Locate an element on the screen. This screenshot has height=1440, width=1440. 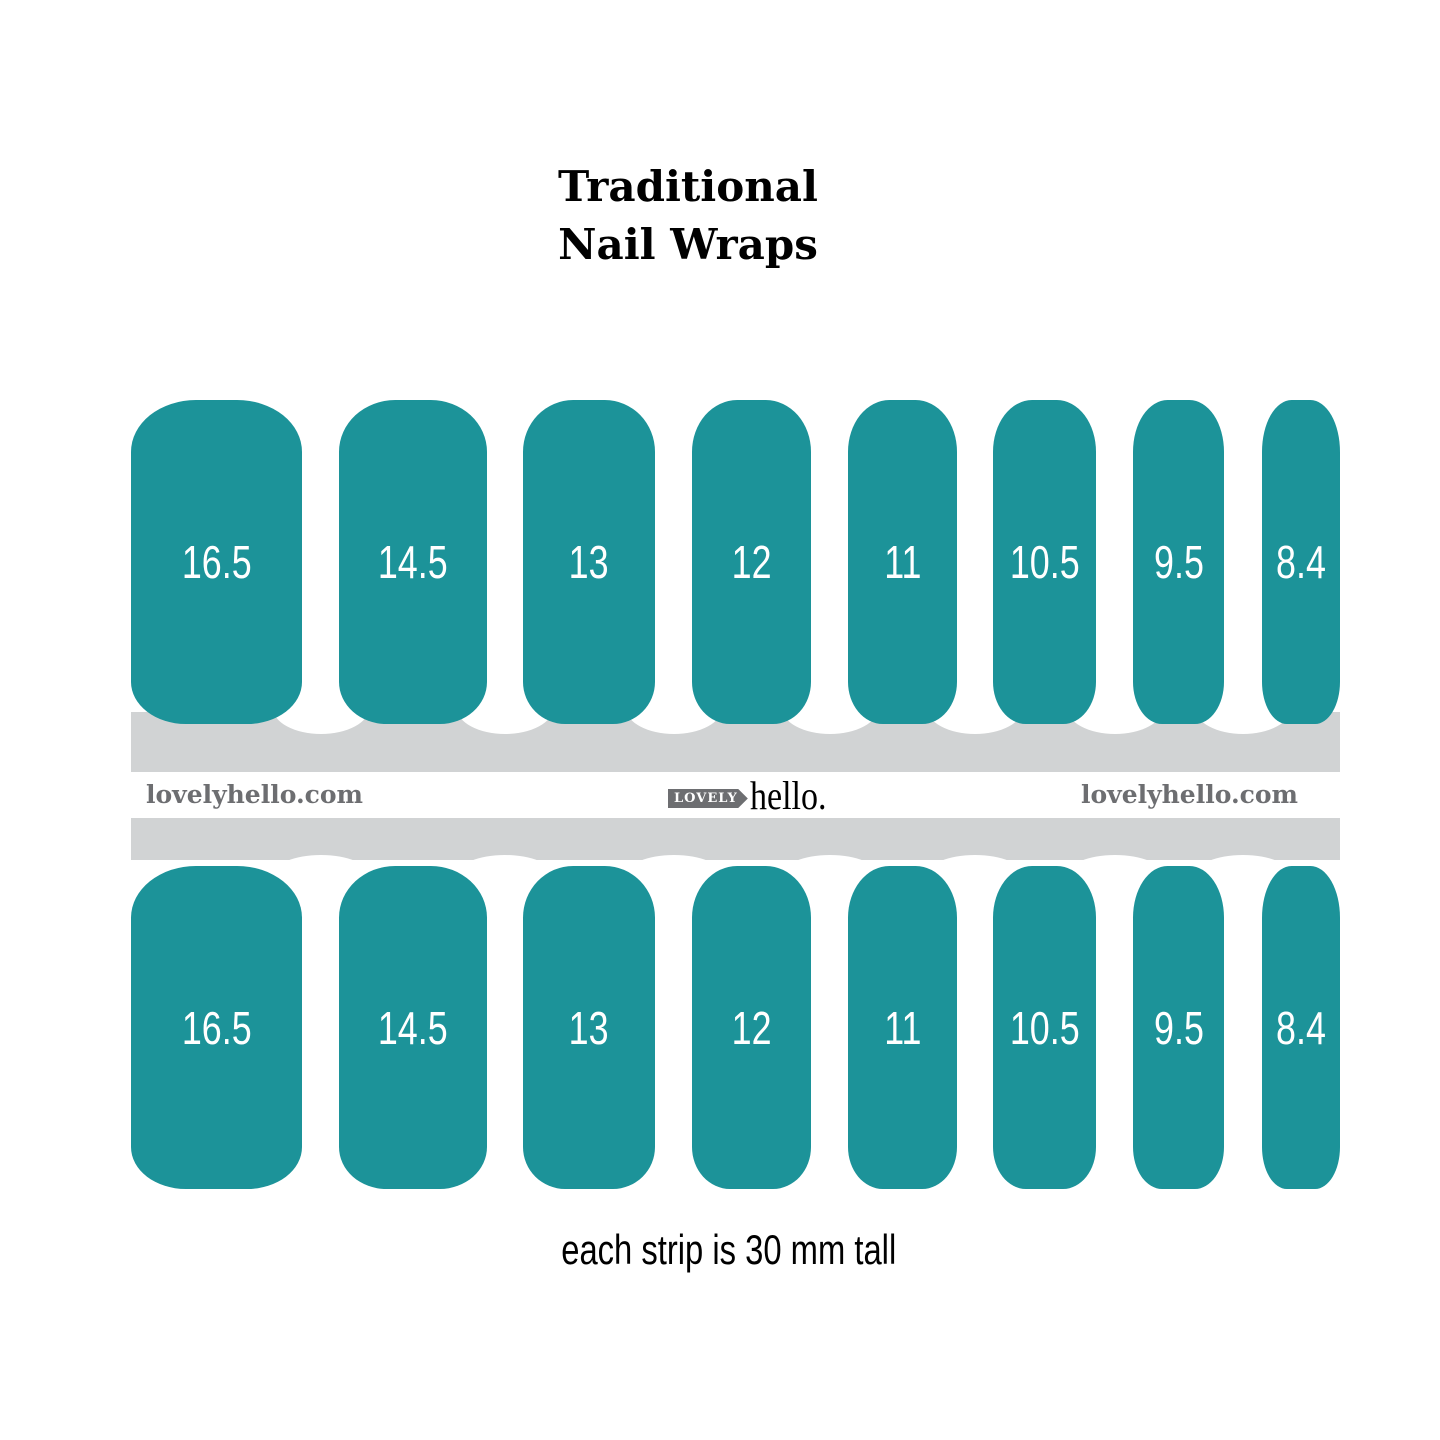
brand-logo: LOVELY hello. is located at coordinates (754, 795).